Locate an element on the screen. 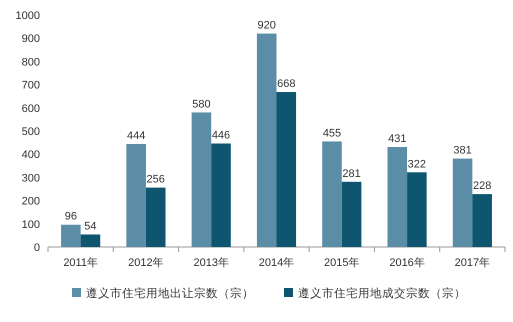 The height and width of the screenshot is (322, 513). data-label: 322 is located at coordinates (417, 164).